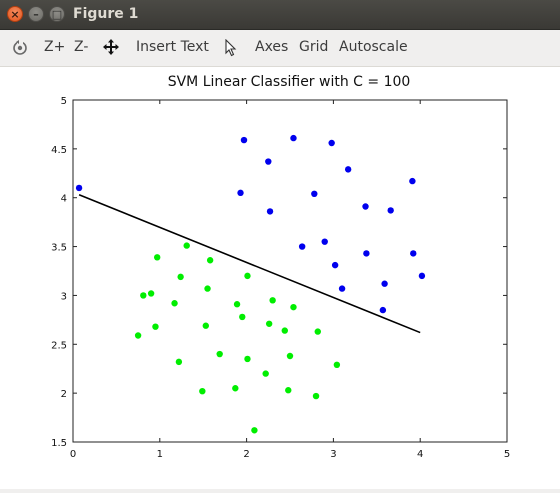 Image resolution: width=560 pixels, height=493 pixels. I want to click on rotate-icon, so click(20, 49).